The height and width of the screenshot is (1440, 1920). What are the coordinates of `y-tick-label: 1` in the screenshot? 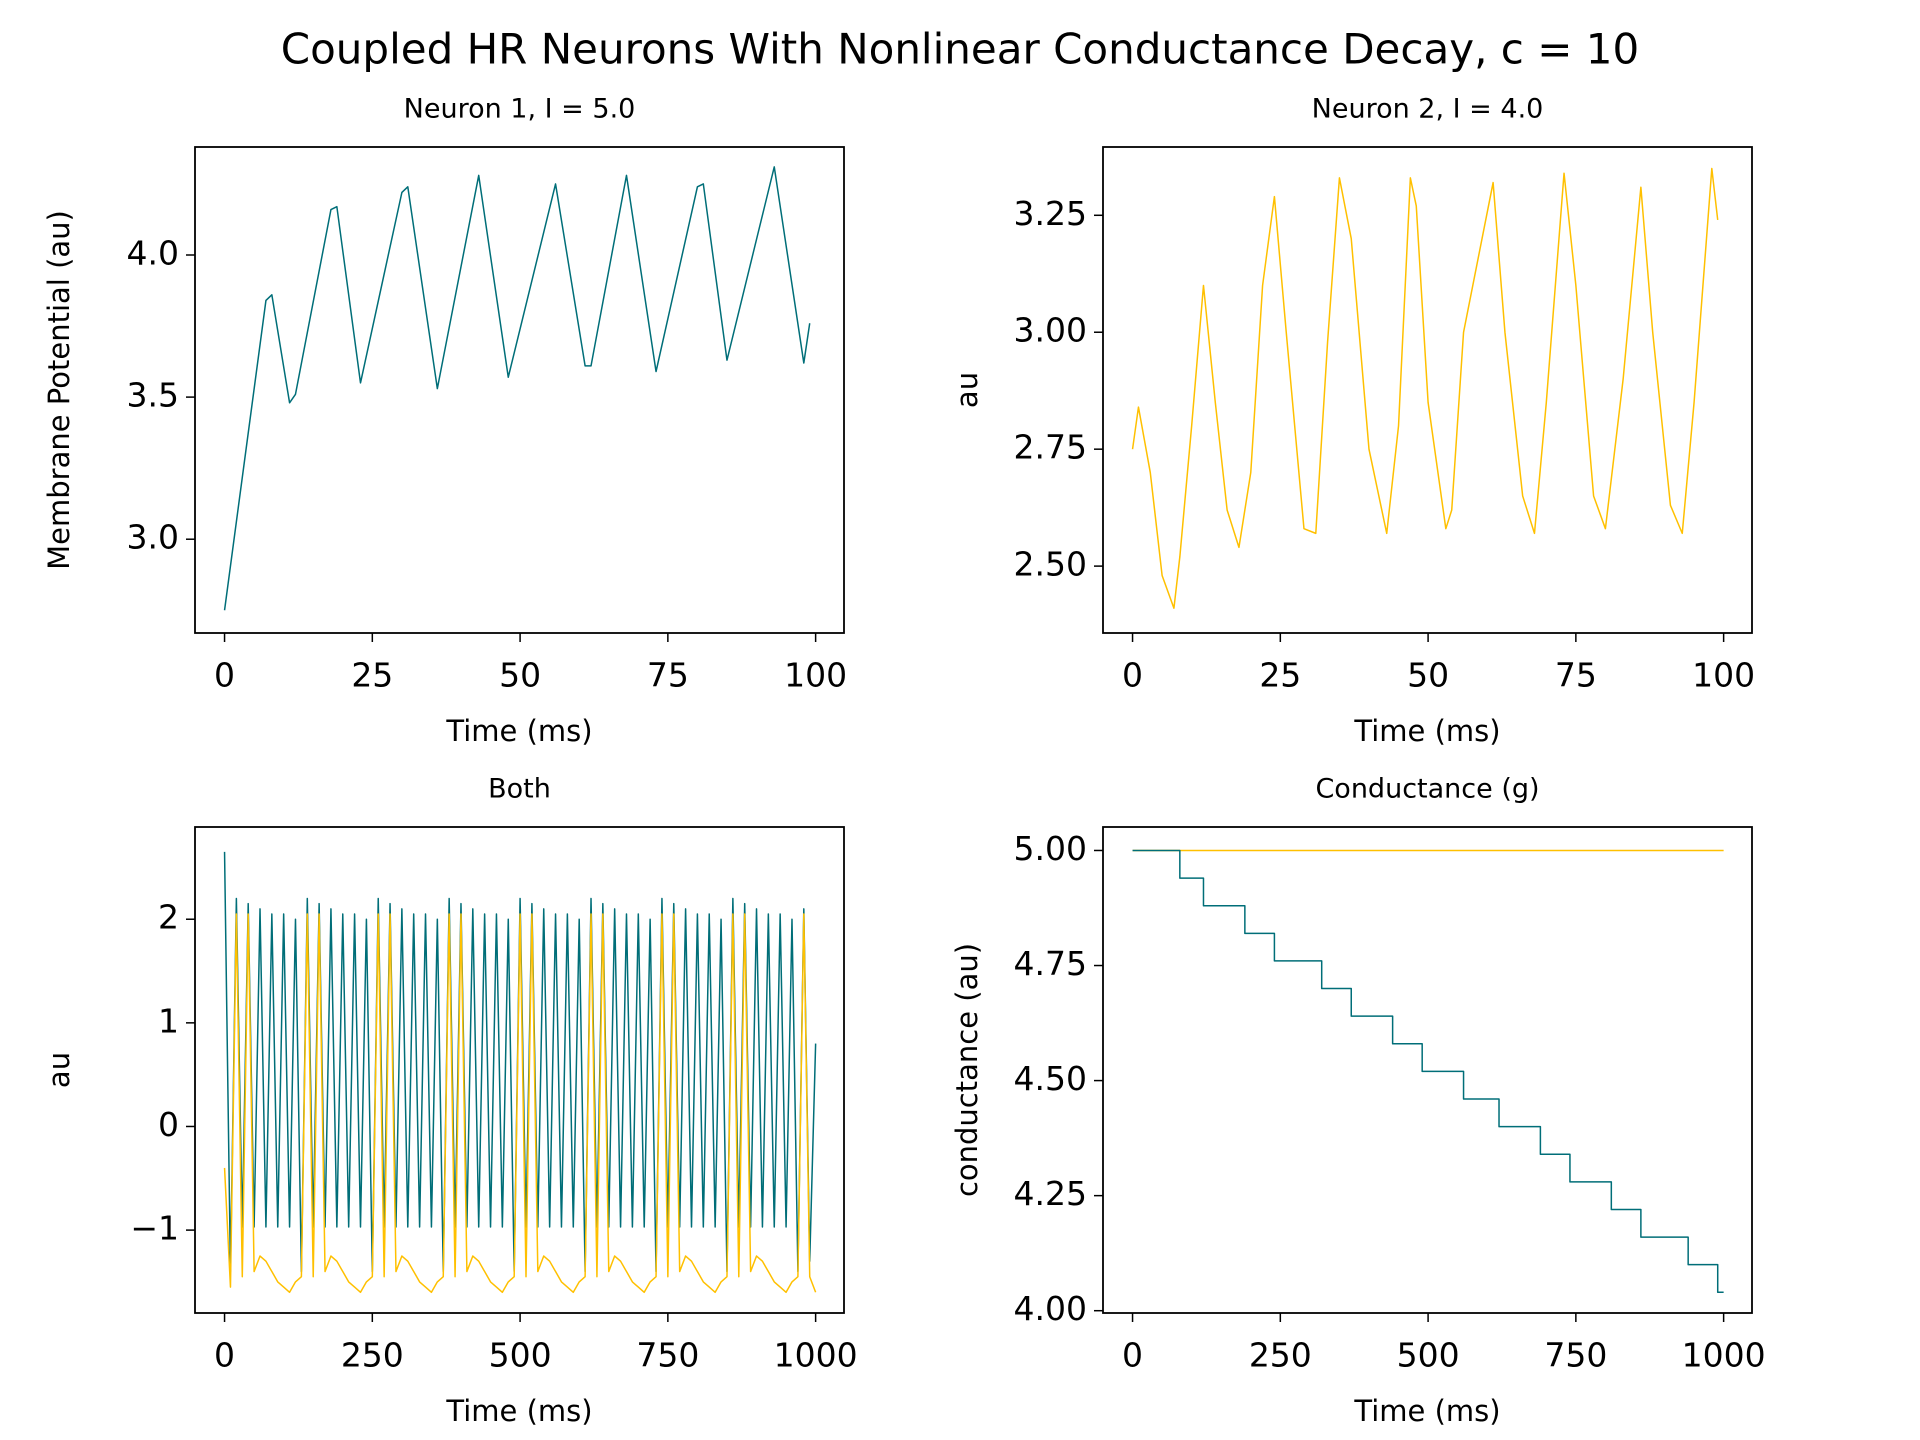 It's located at (168, 1020).